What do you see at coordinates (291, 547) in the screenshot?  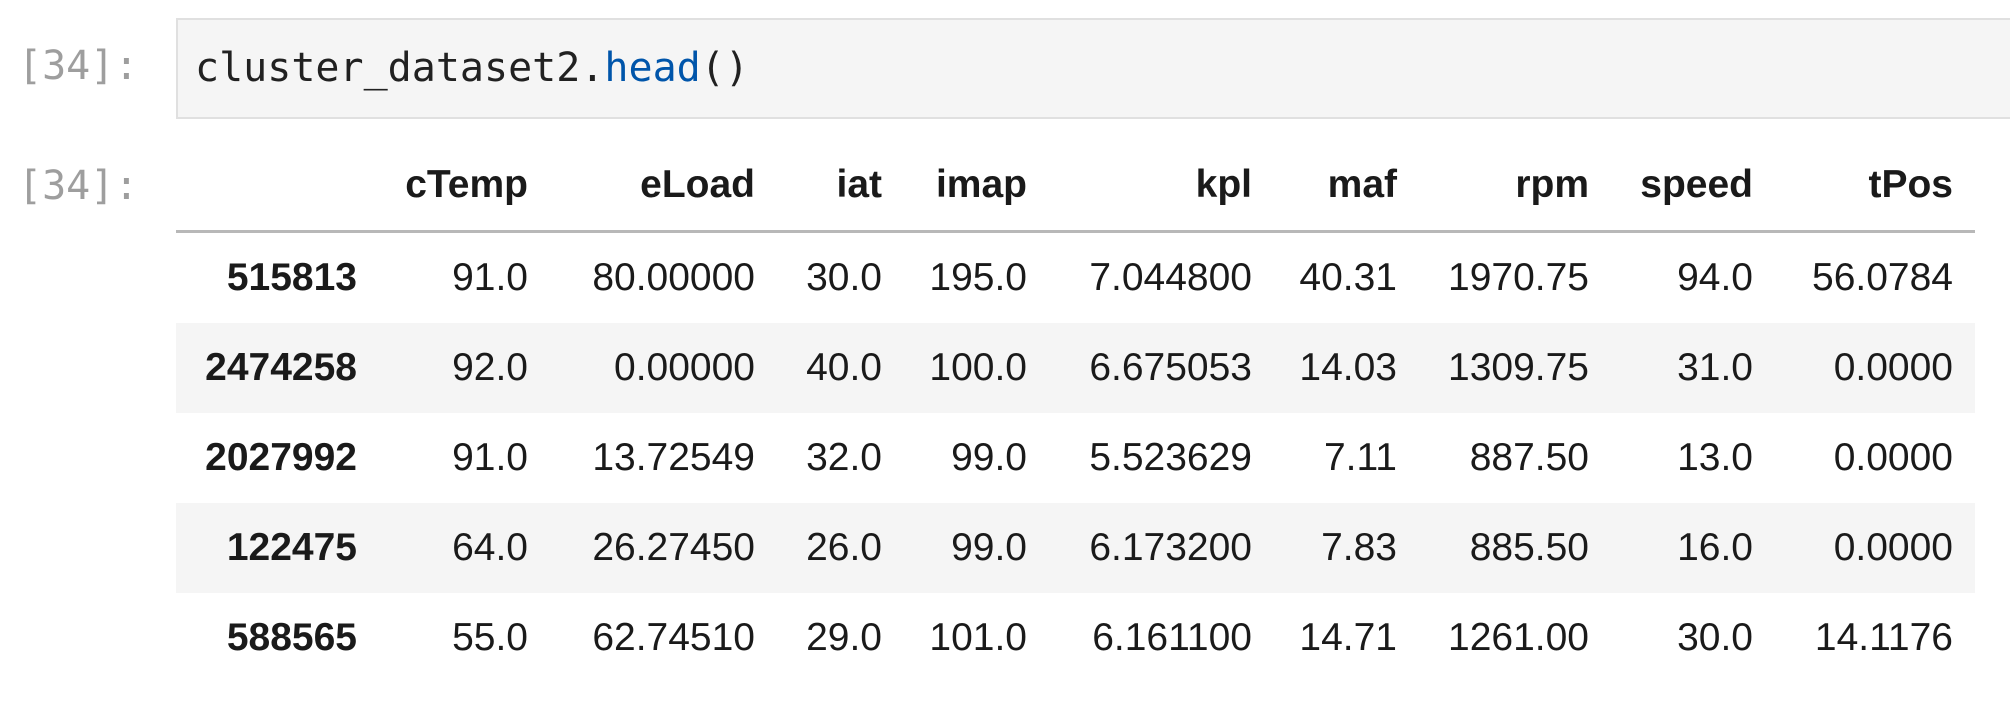 I see `row-index: 122475` at bounding box center [291, 547].